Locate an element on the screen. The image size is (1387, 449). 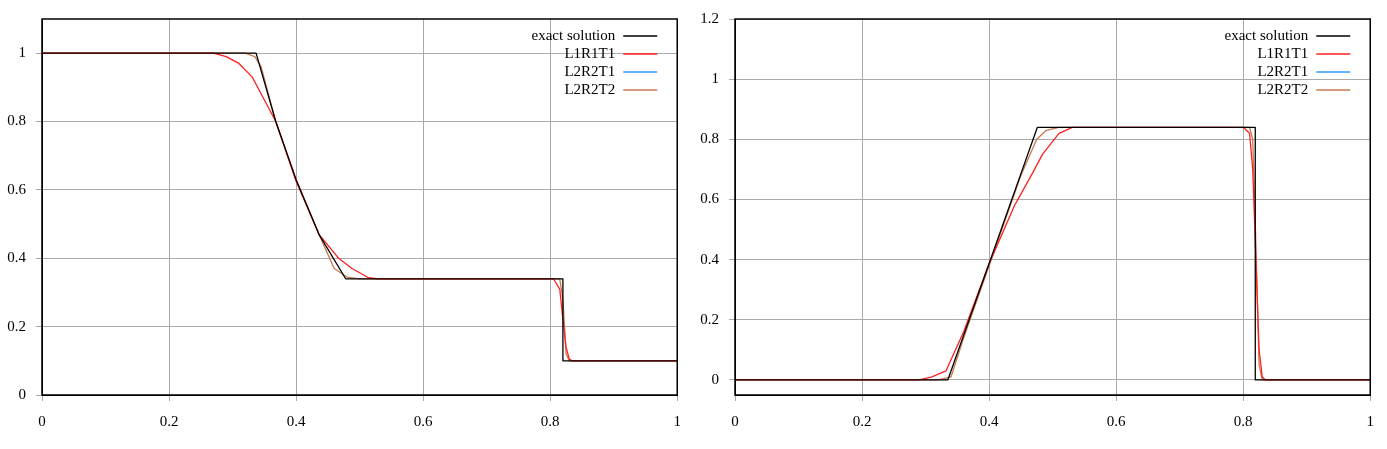
y-tick-label: 1.2 is located at coordinates (709, 17).